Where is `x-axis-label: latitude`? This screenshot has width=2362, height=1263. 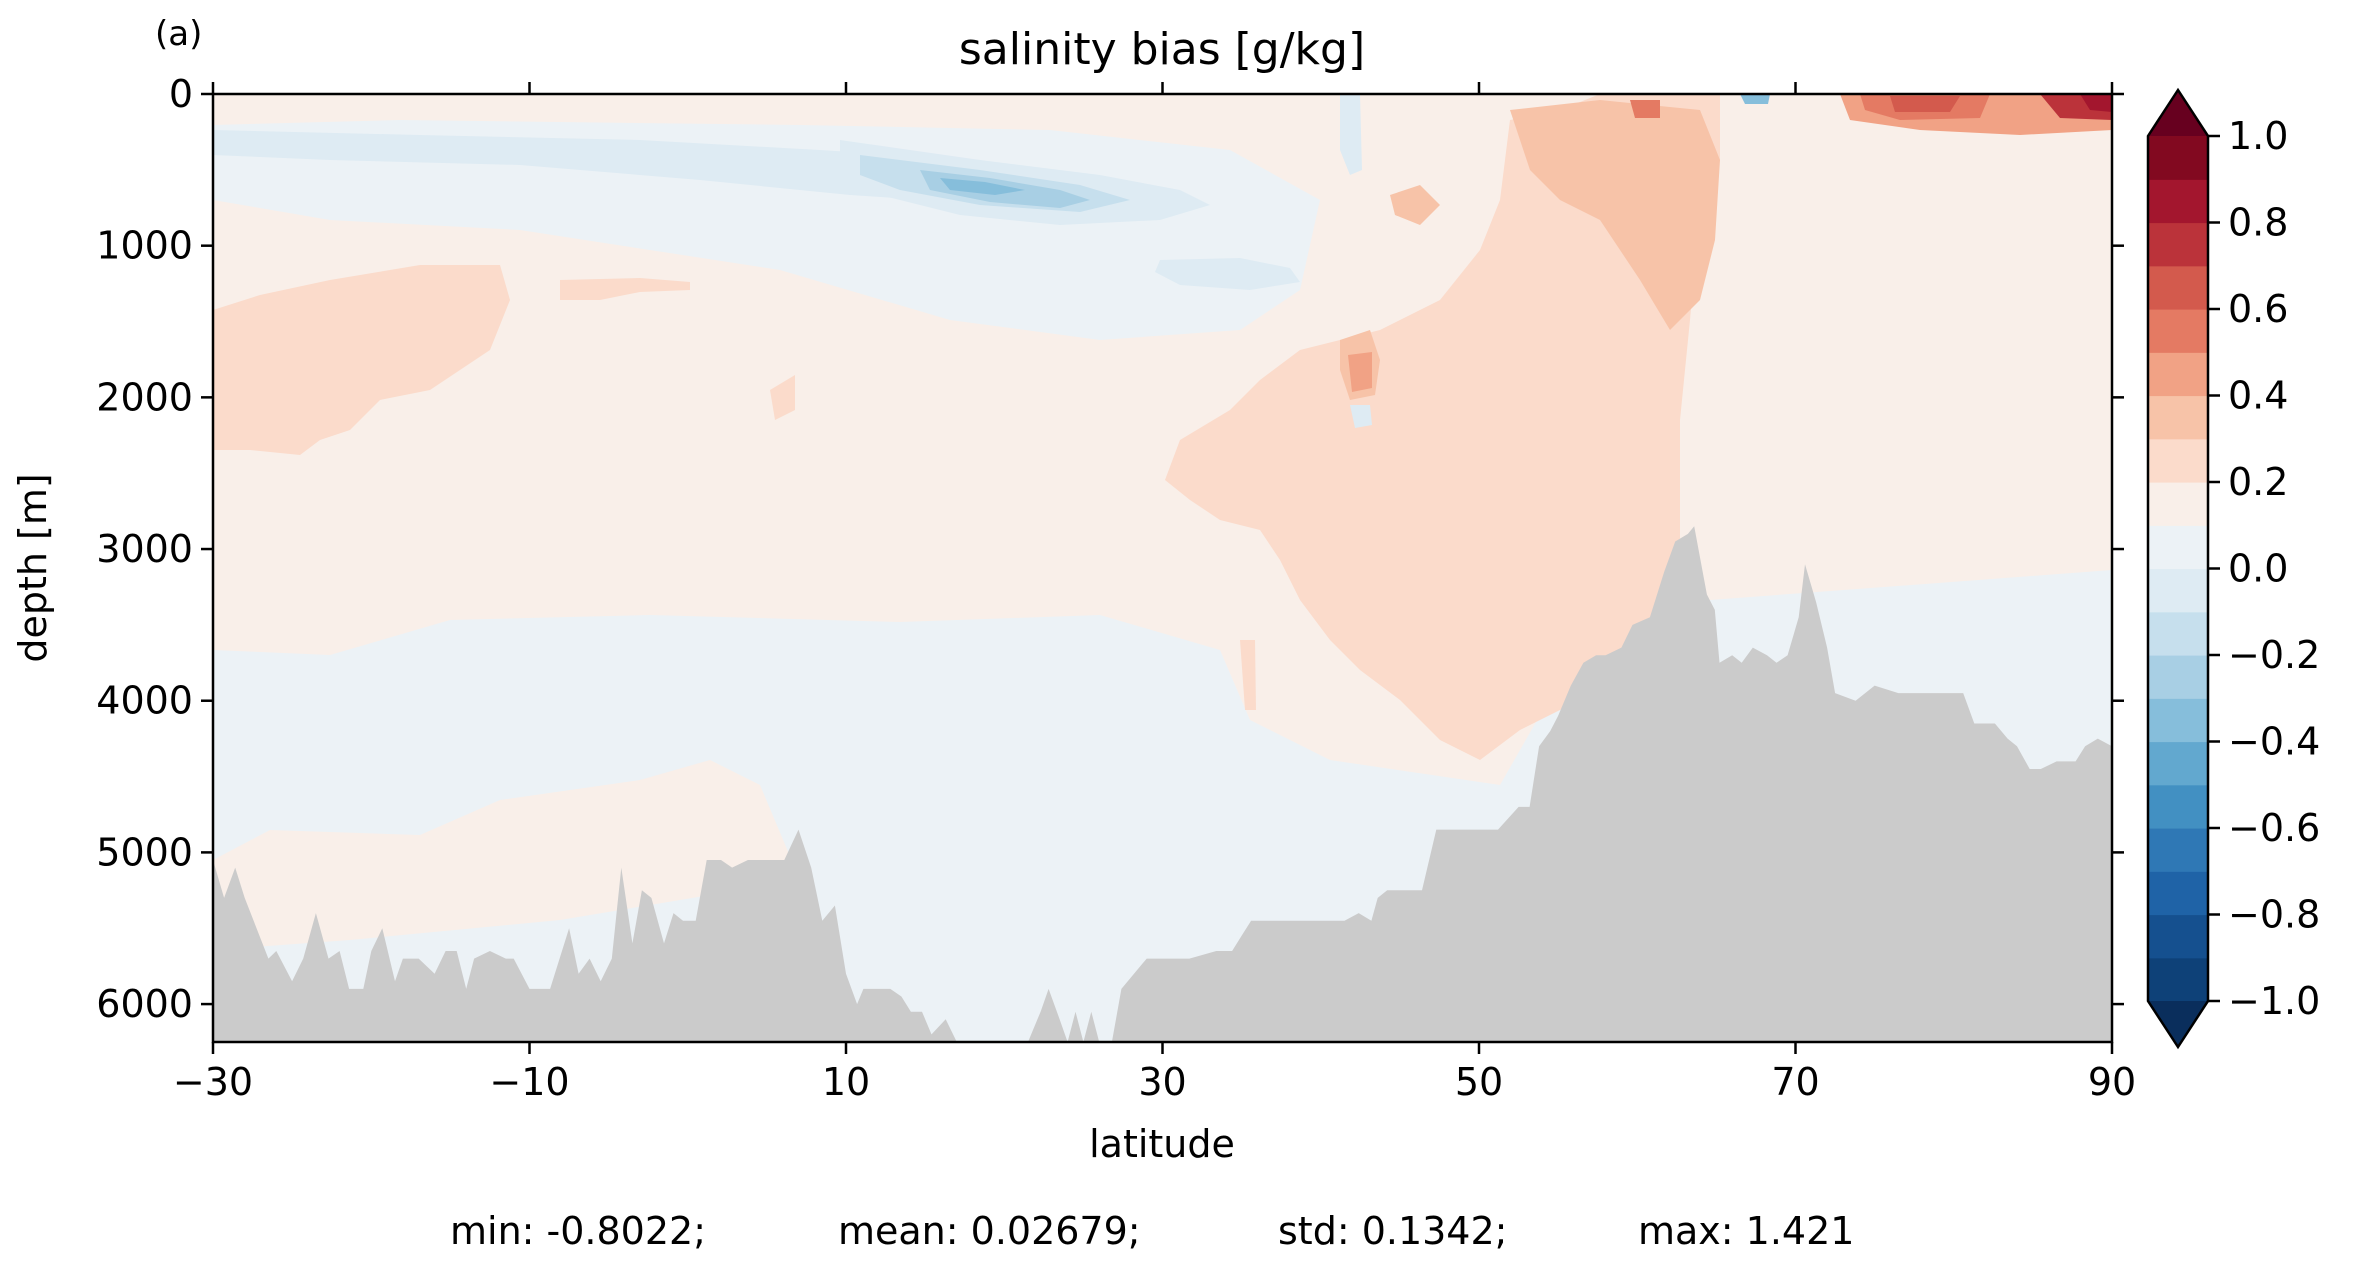
x-axis-label: latitude is located at coordinates (1162, 1144).